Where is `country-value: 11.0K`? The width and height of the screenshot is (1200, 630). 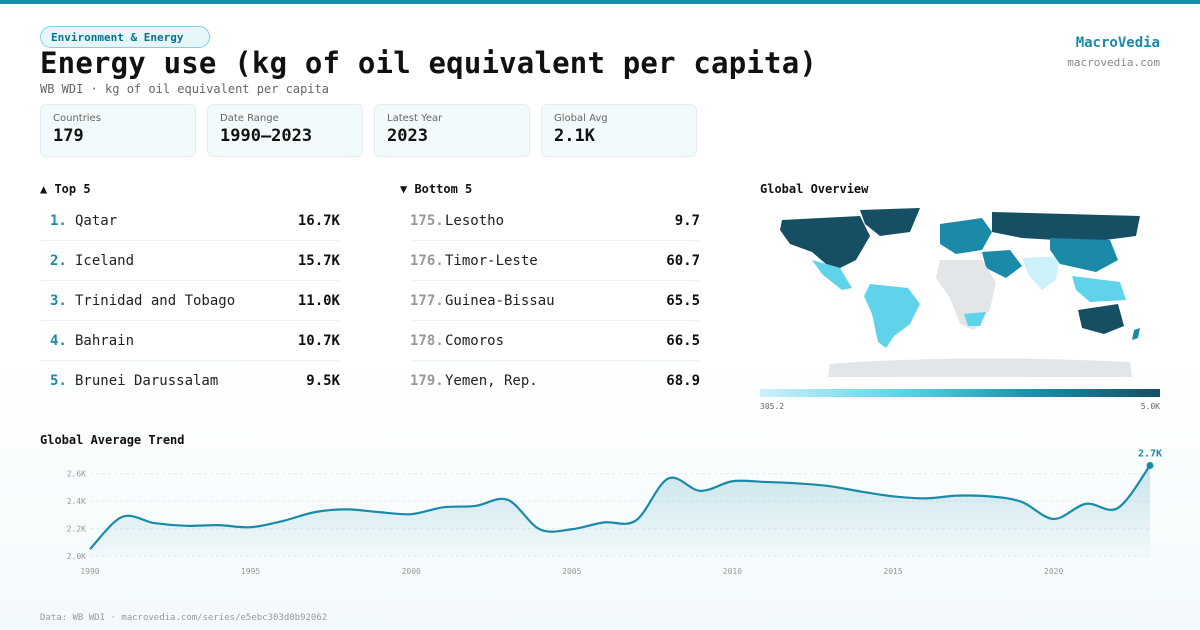 country-value: 11.0K is located at coordinates (318, 300).